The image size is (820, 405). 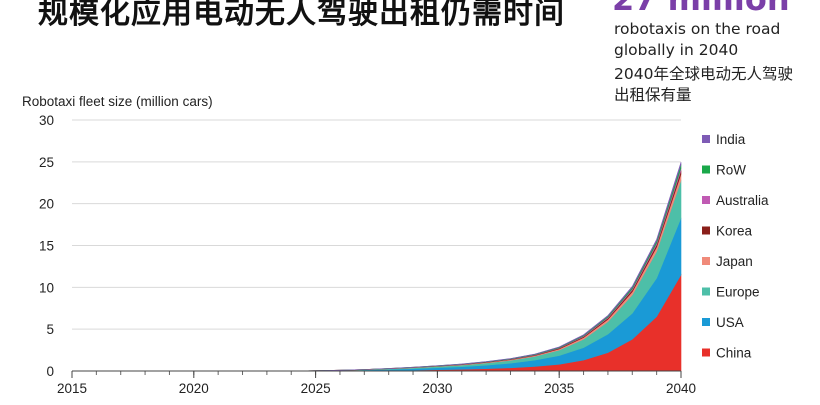 What do you see at coordinates (437, 388) in the screenshot?
I see `x-tick-label-2030: 2030` at bounding box center [437, 388].